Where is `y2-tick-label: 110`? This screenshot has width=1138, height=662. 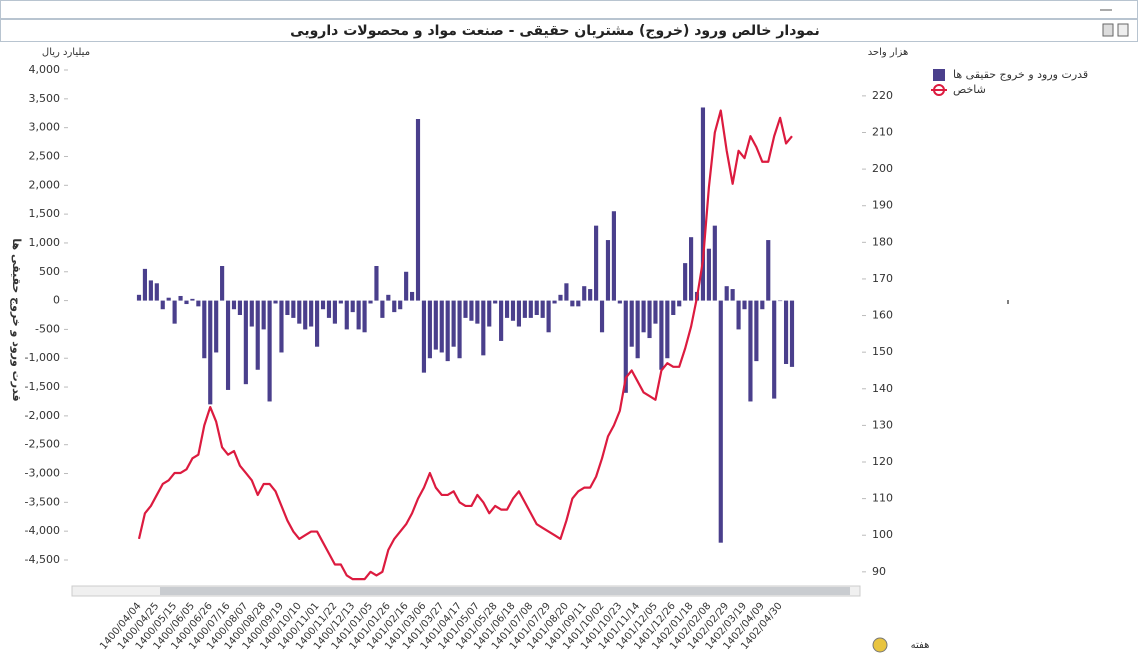 y2-tick-label: 110 is located at coordinates (882, 498).